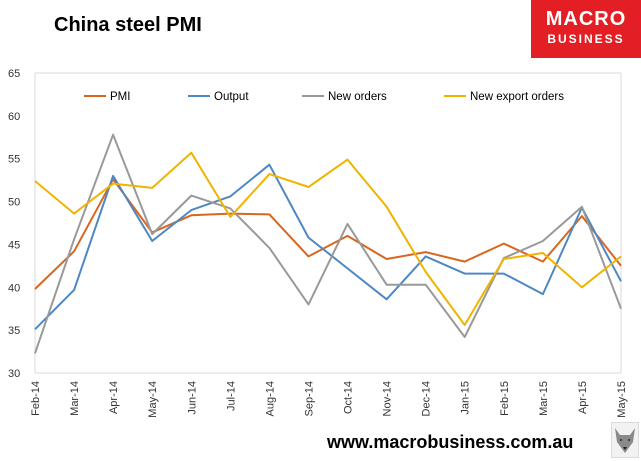  What do you see at coordinates (14, 224) in the screenshot?
I see `y-axis: 30 35 40 45 50 55 60 65` at bounding box center [14, 224].